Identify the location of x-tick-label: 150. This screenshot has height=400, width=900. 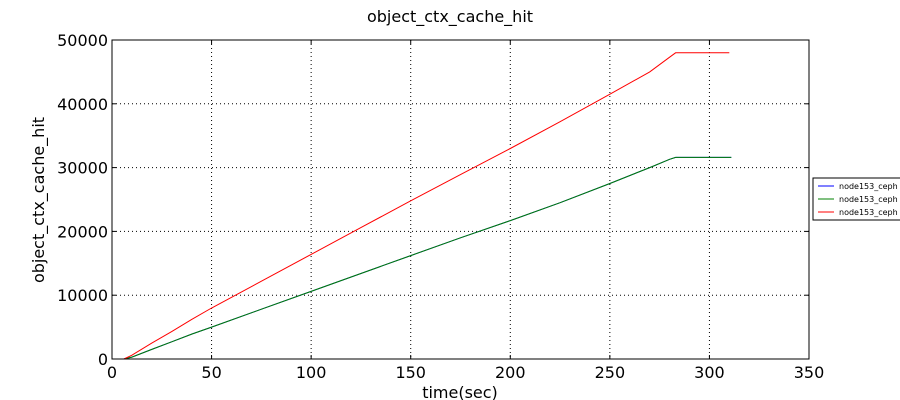
(410, 372).